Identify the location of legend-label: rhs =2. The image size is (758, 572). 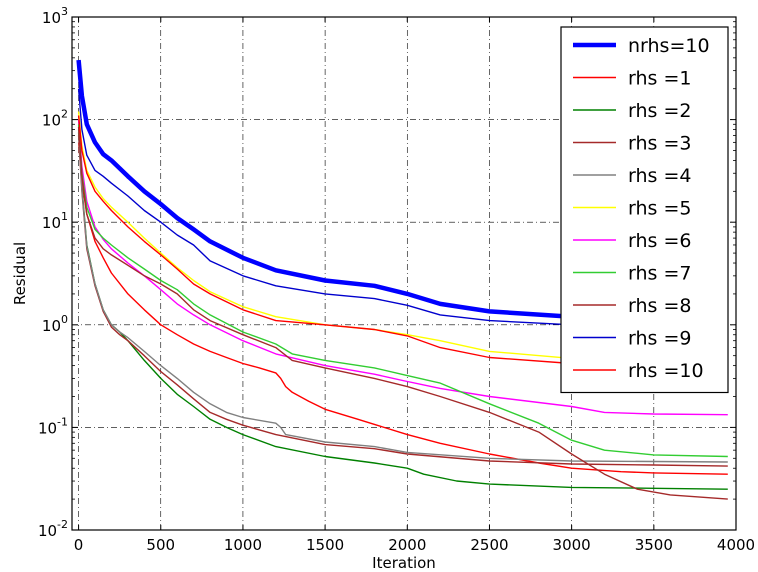
(659, 111).